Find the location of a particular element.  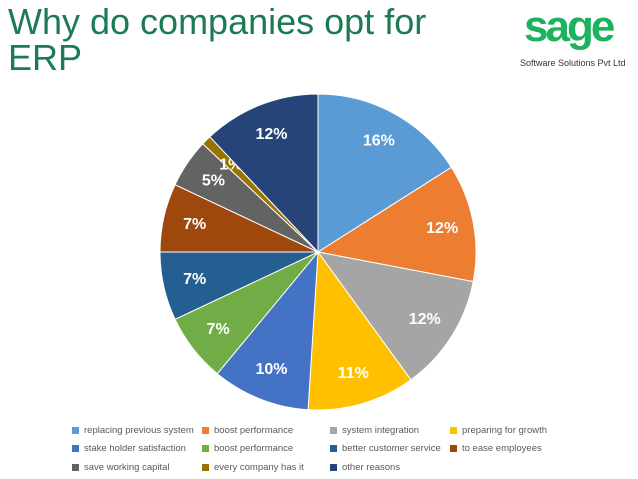

legend-item: other reasons is located at coordinates (365, 467).